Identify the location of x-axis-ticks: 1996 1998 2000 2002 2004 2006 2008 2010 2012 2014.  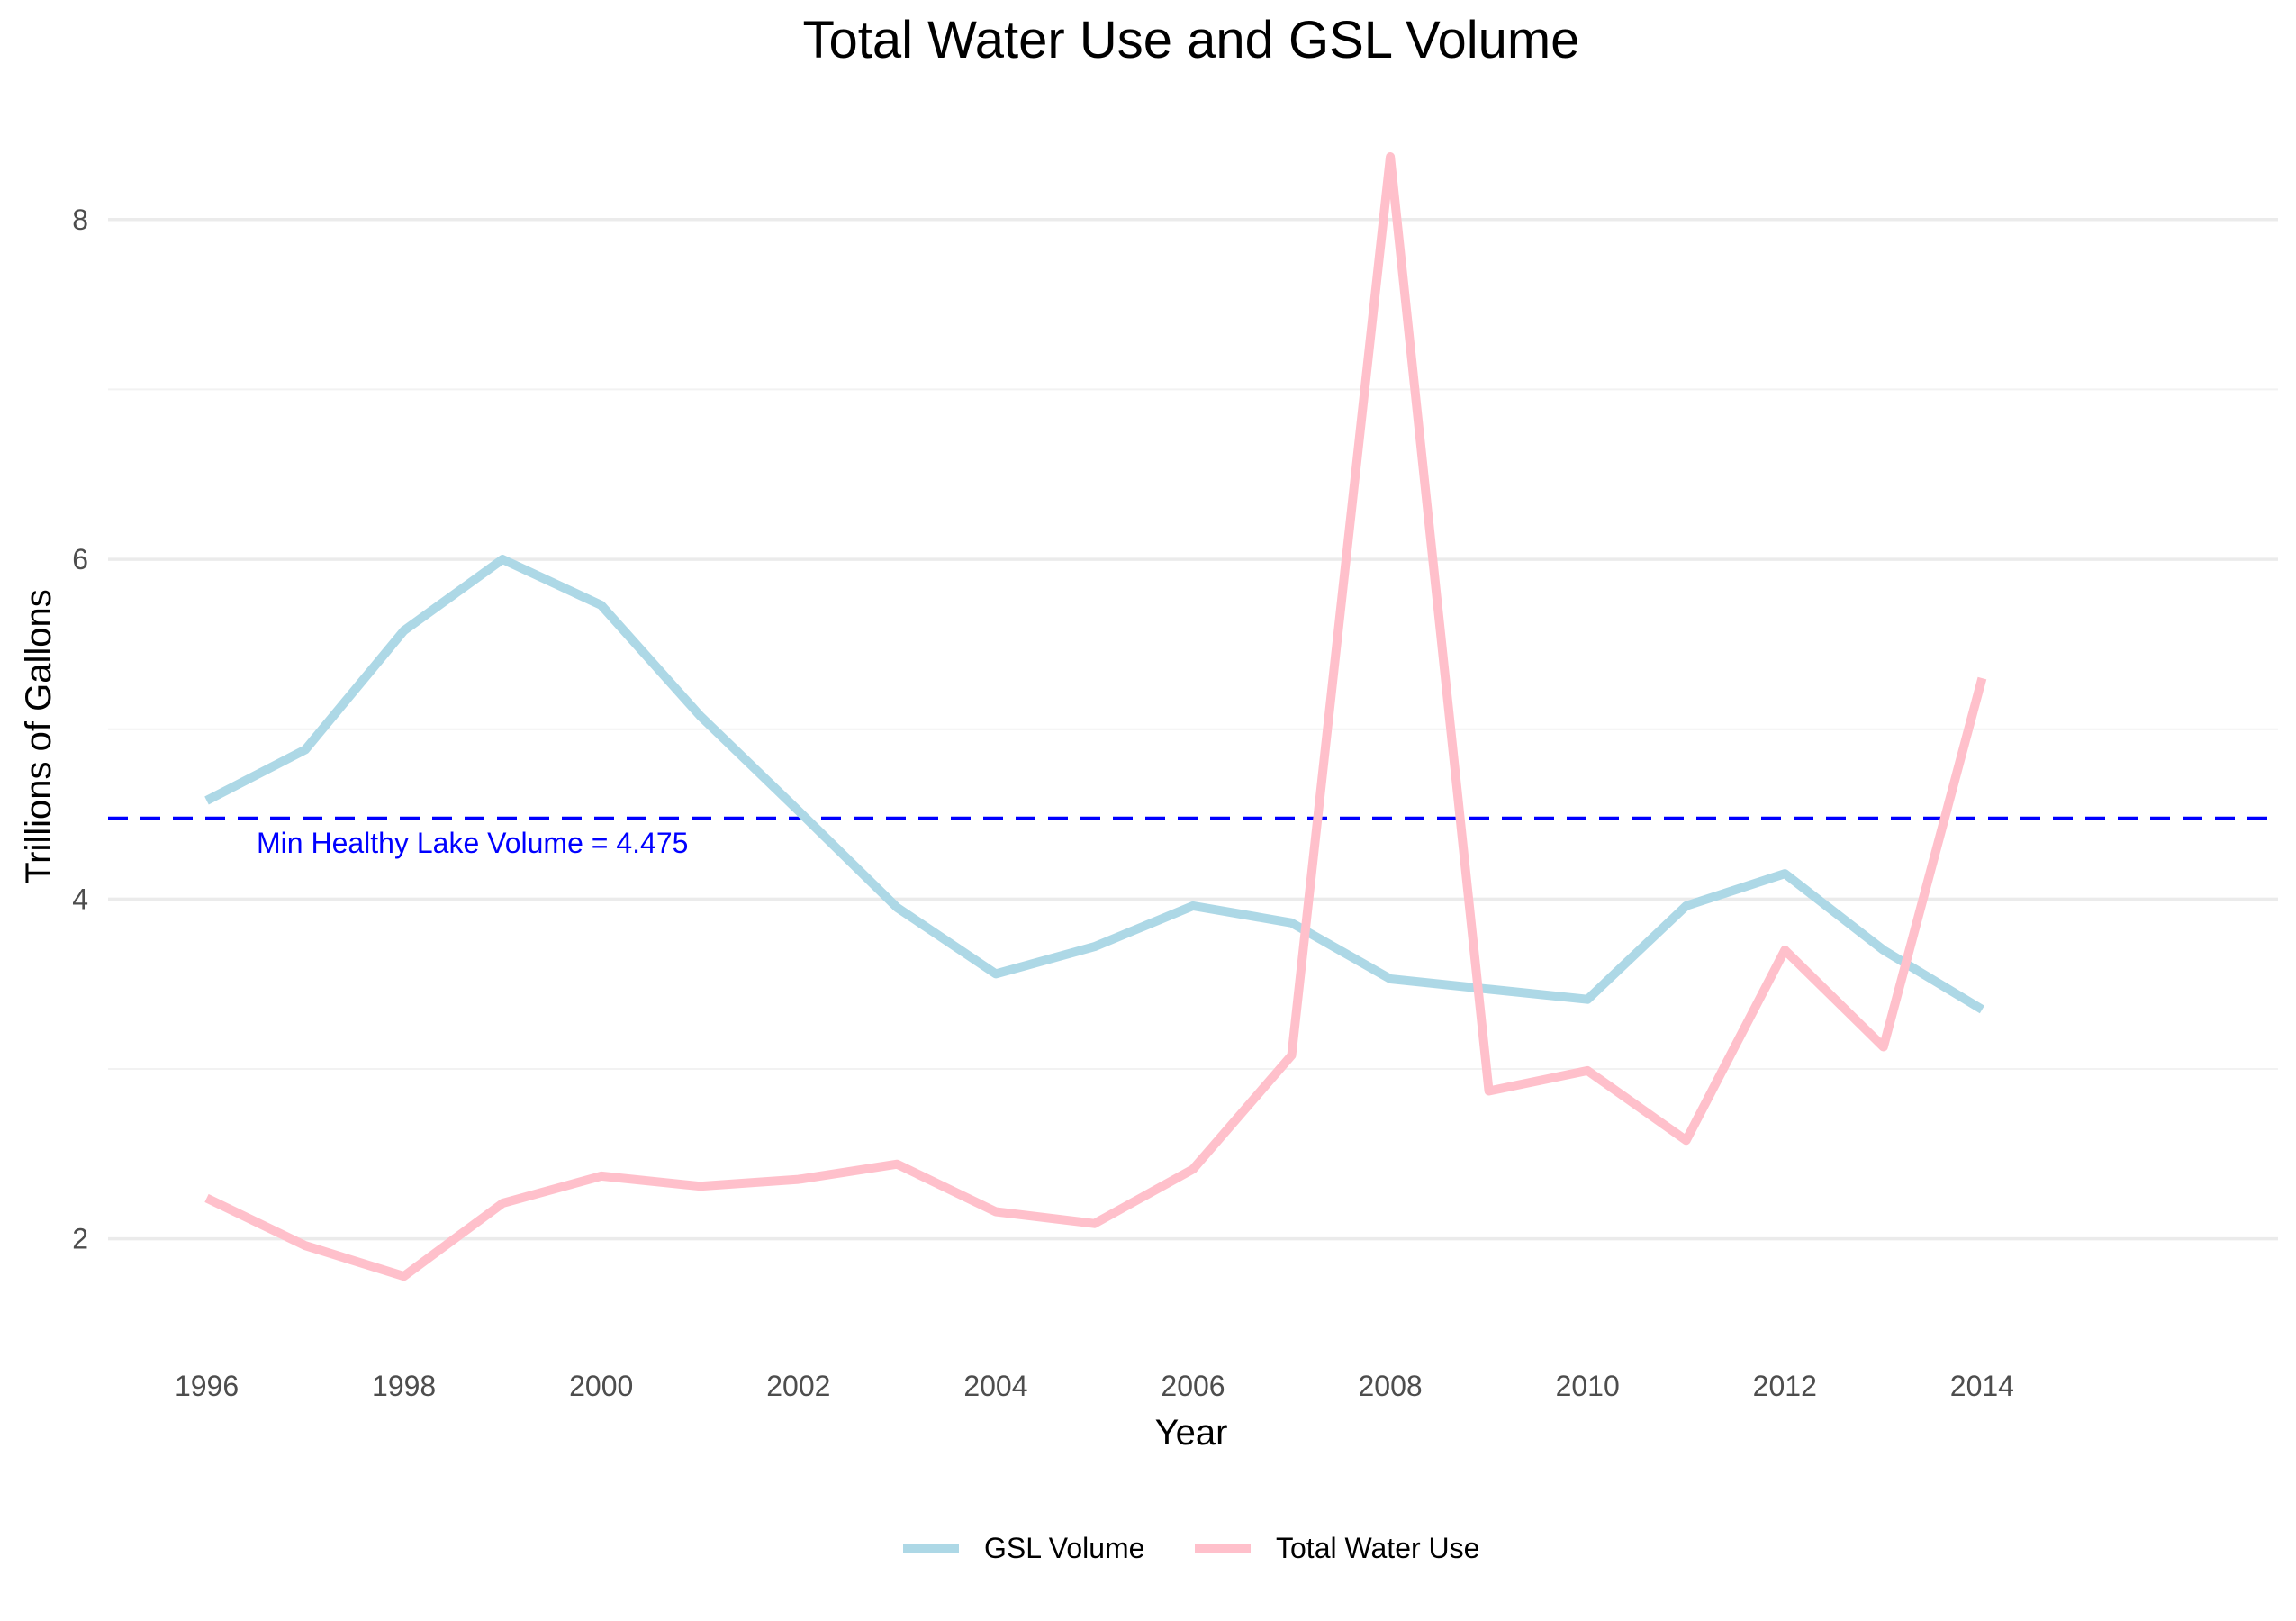
(1094, 1386).